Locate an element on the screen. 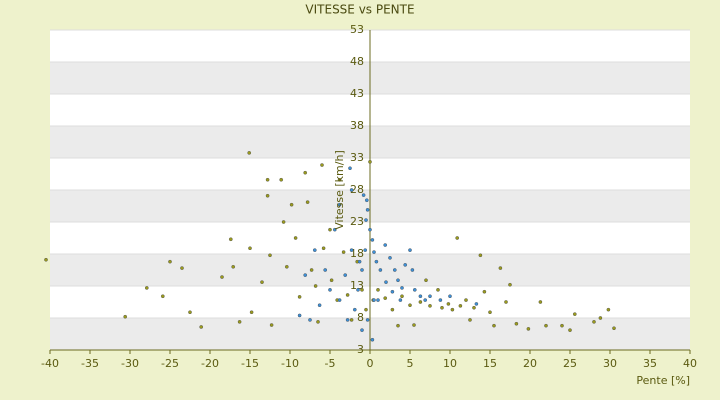 The height and width of the screenshot is (400, 720). x-tick-label: -20 is located at coordinates (210, 363).